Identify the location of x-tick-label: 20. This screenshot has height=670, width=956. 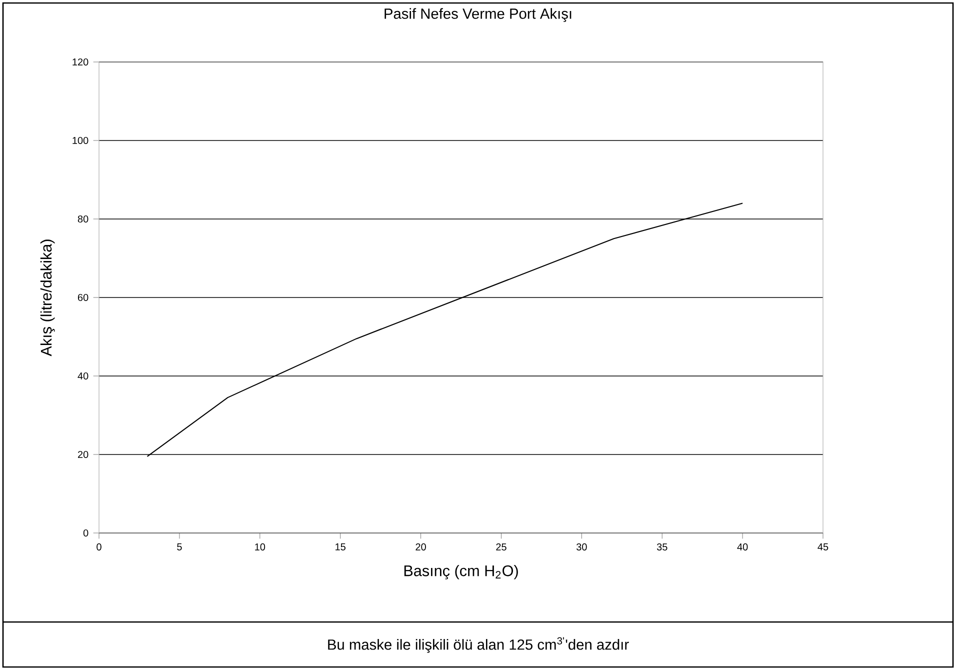
(421, 546).